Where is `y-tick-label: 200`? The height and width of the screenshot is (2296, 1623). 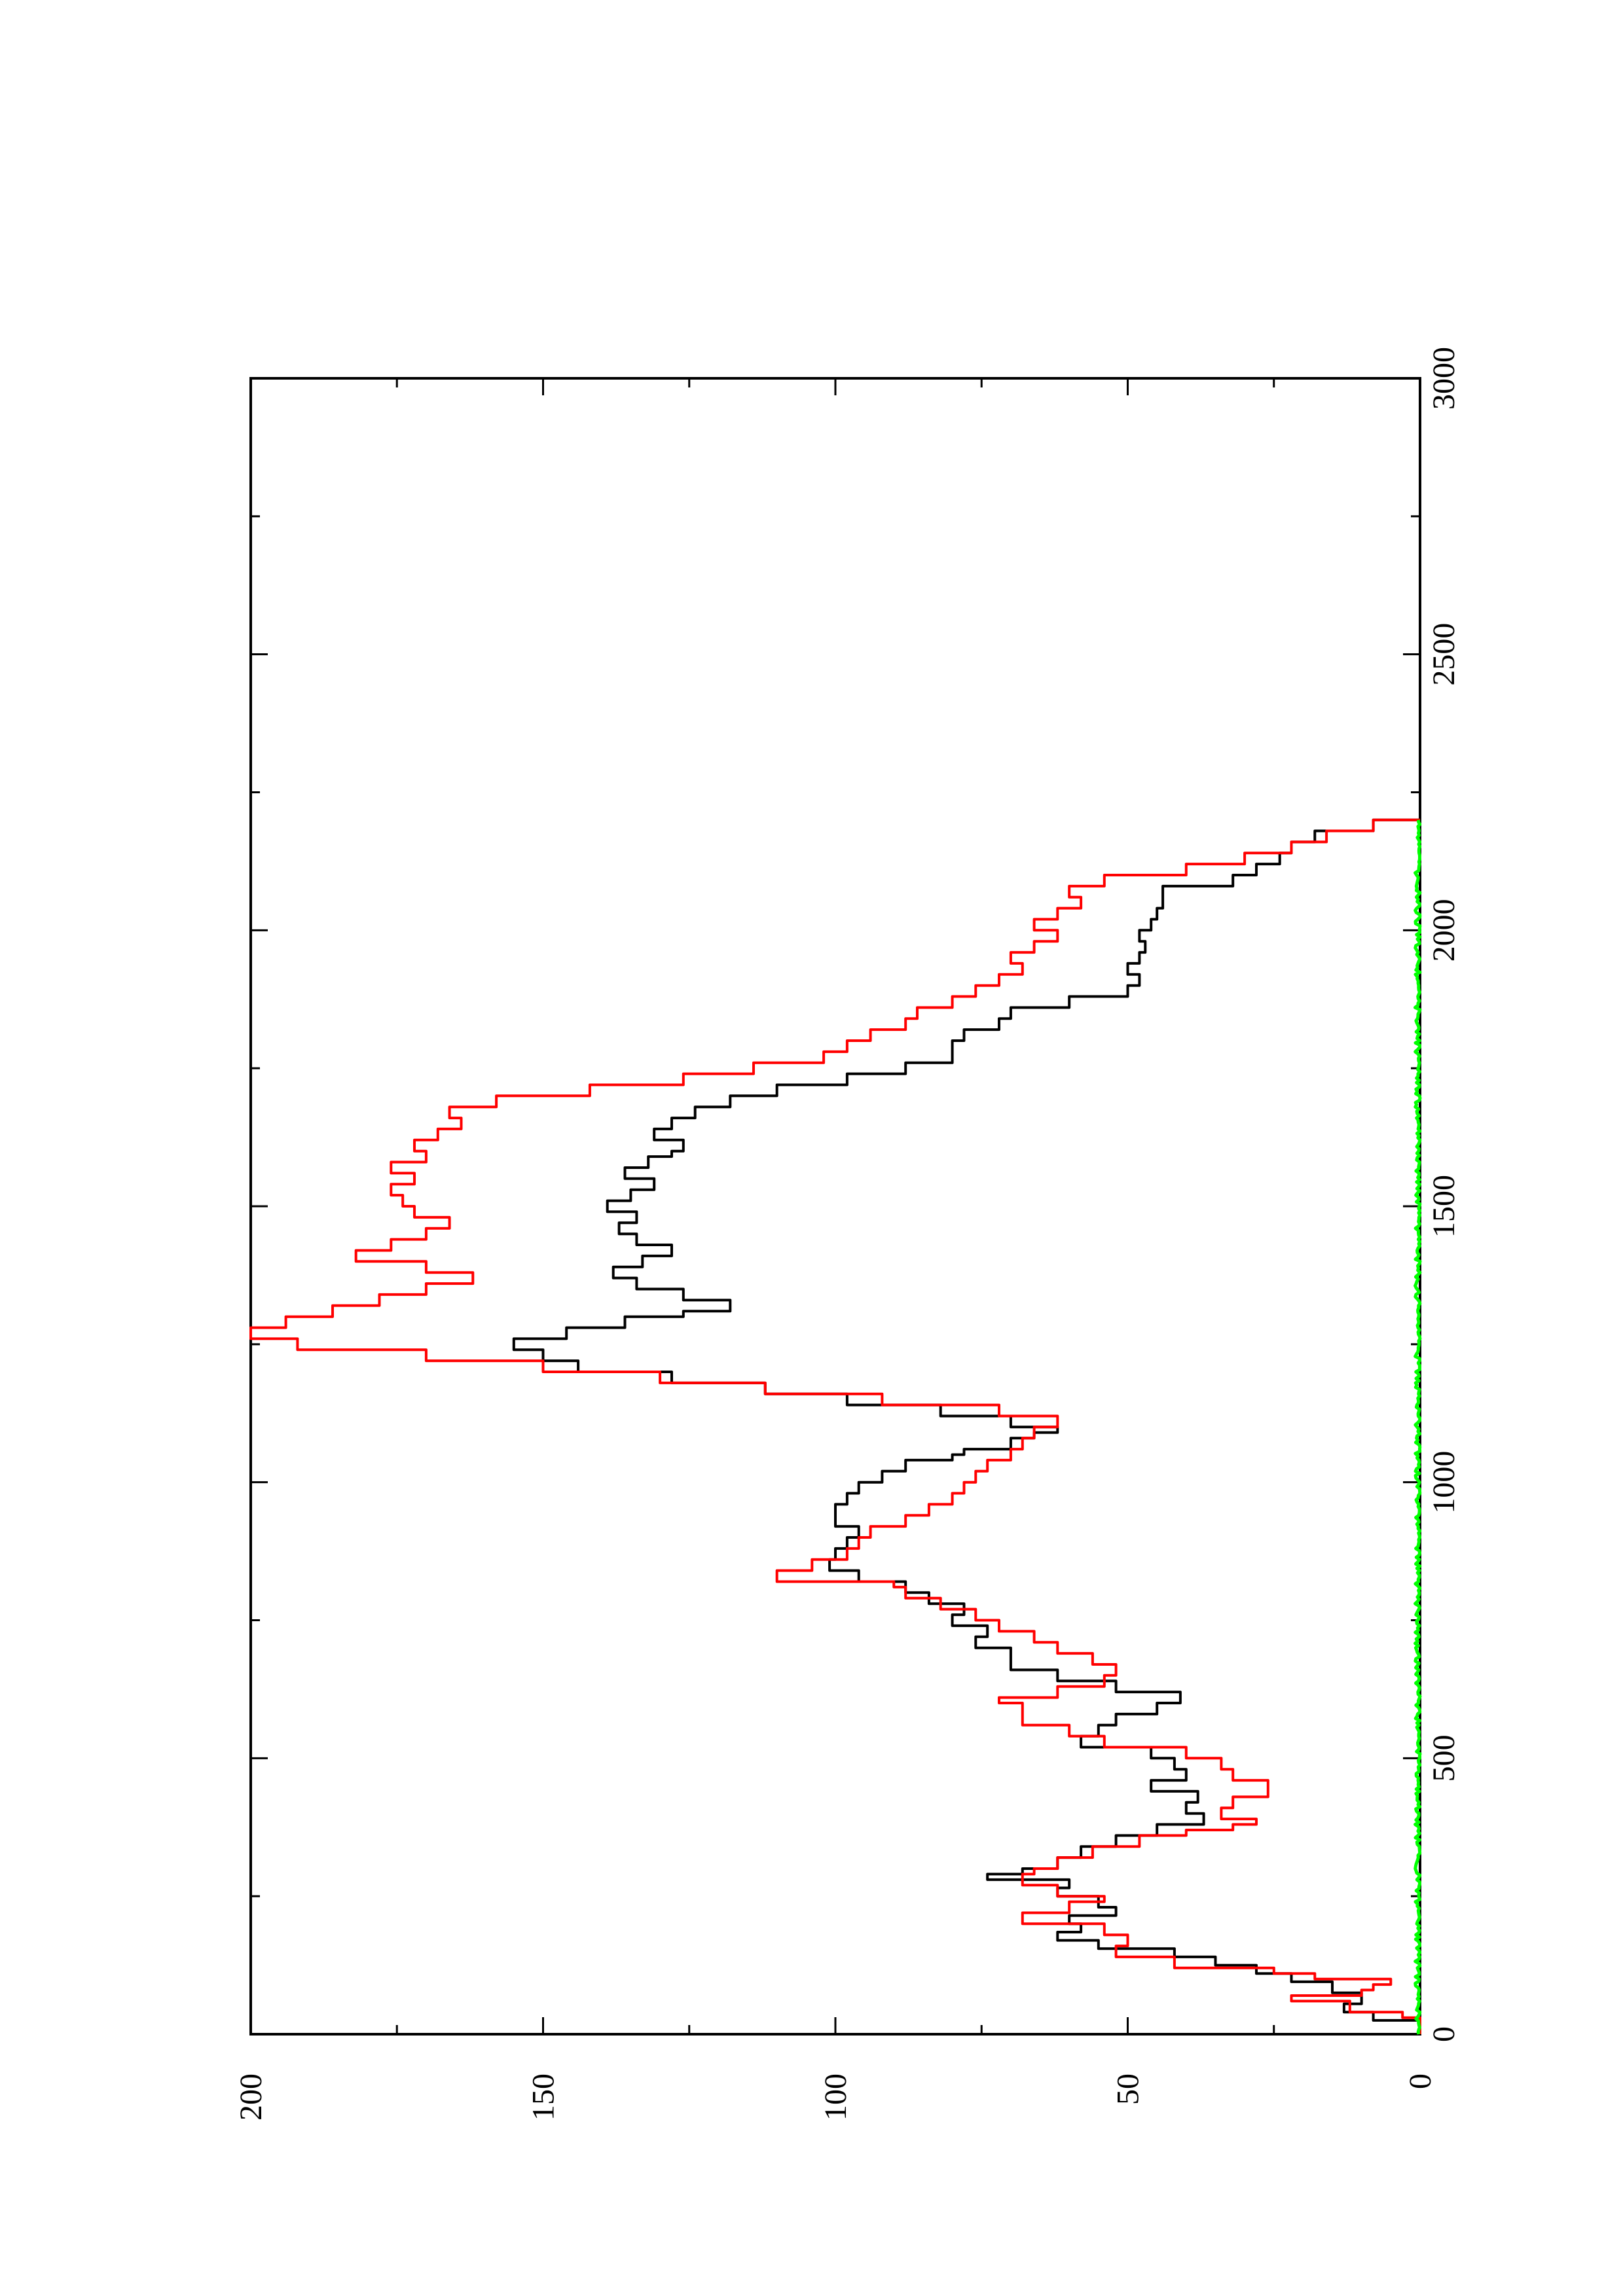
y-tick-label: 200 is located at coordinates (251, 2097).